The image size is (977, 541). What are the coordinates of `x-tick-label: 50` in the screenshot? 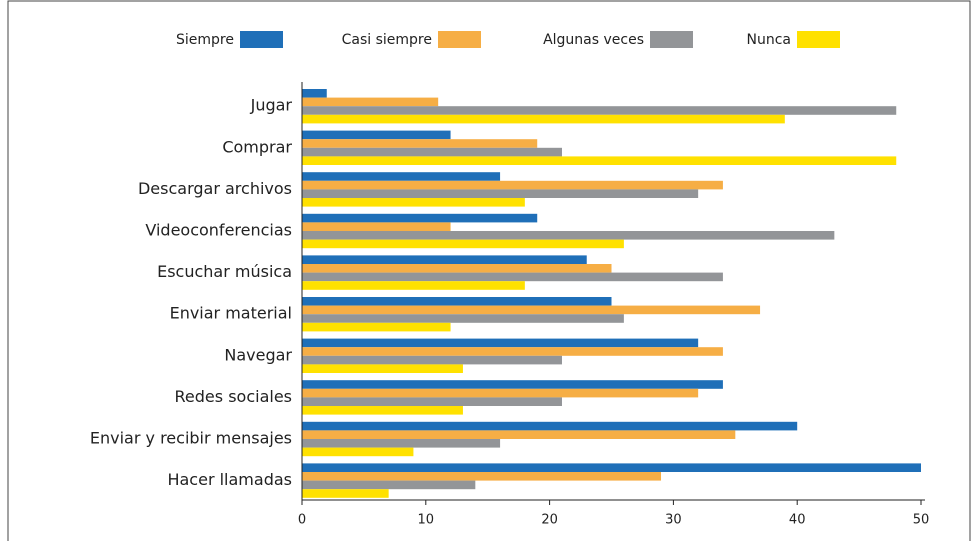 It's located at (921, 520).